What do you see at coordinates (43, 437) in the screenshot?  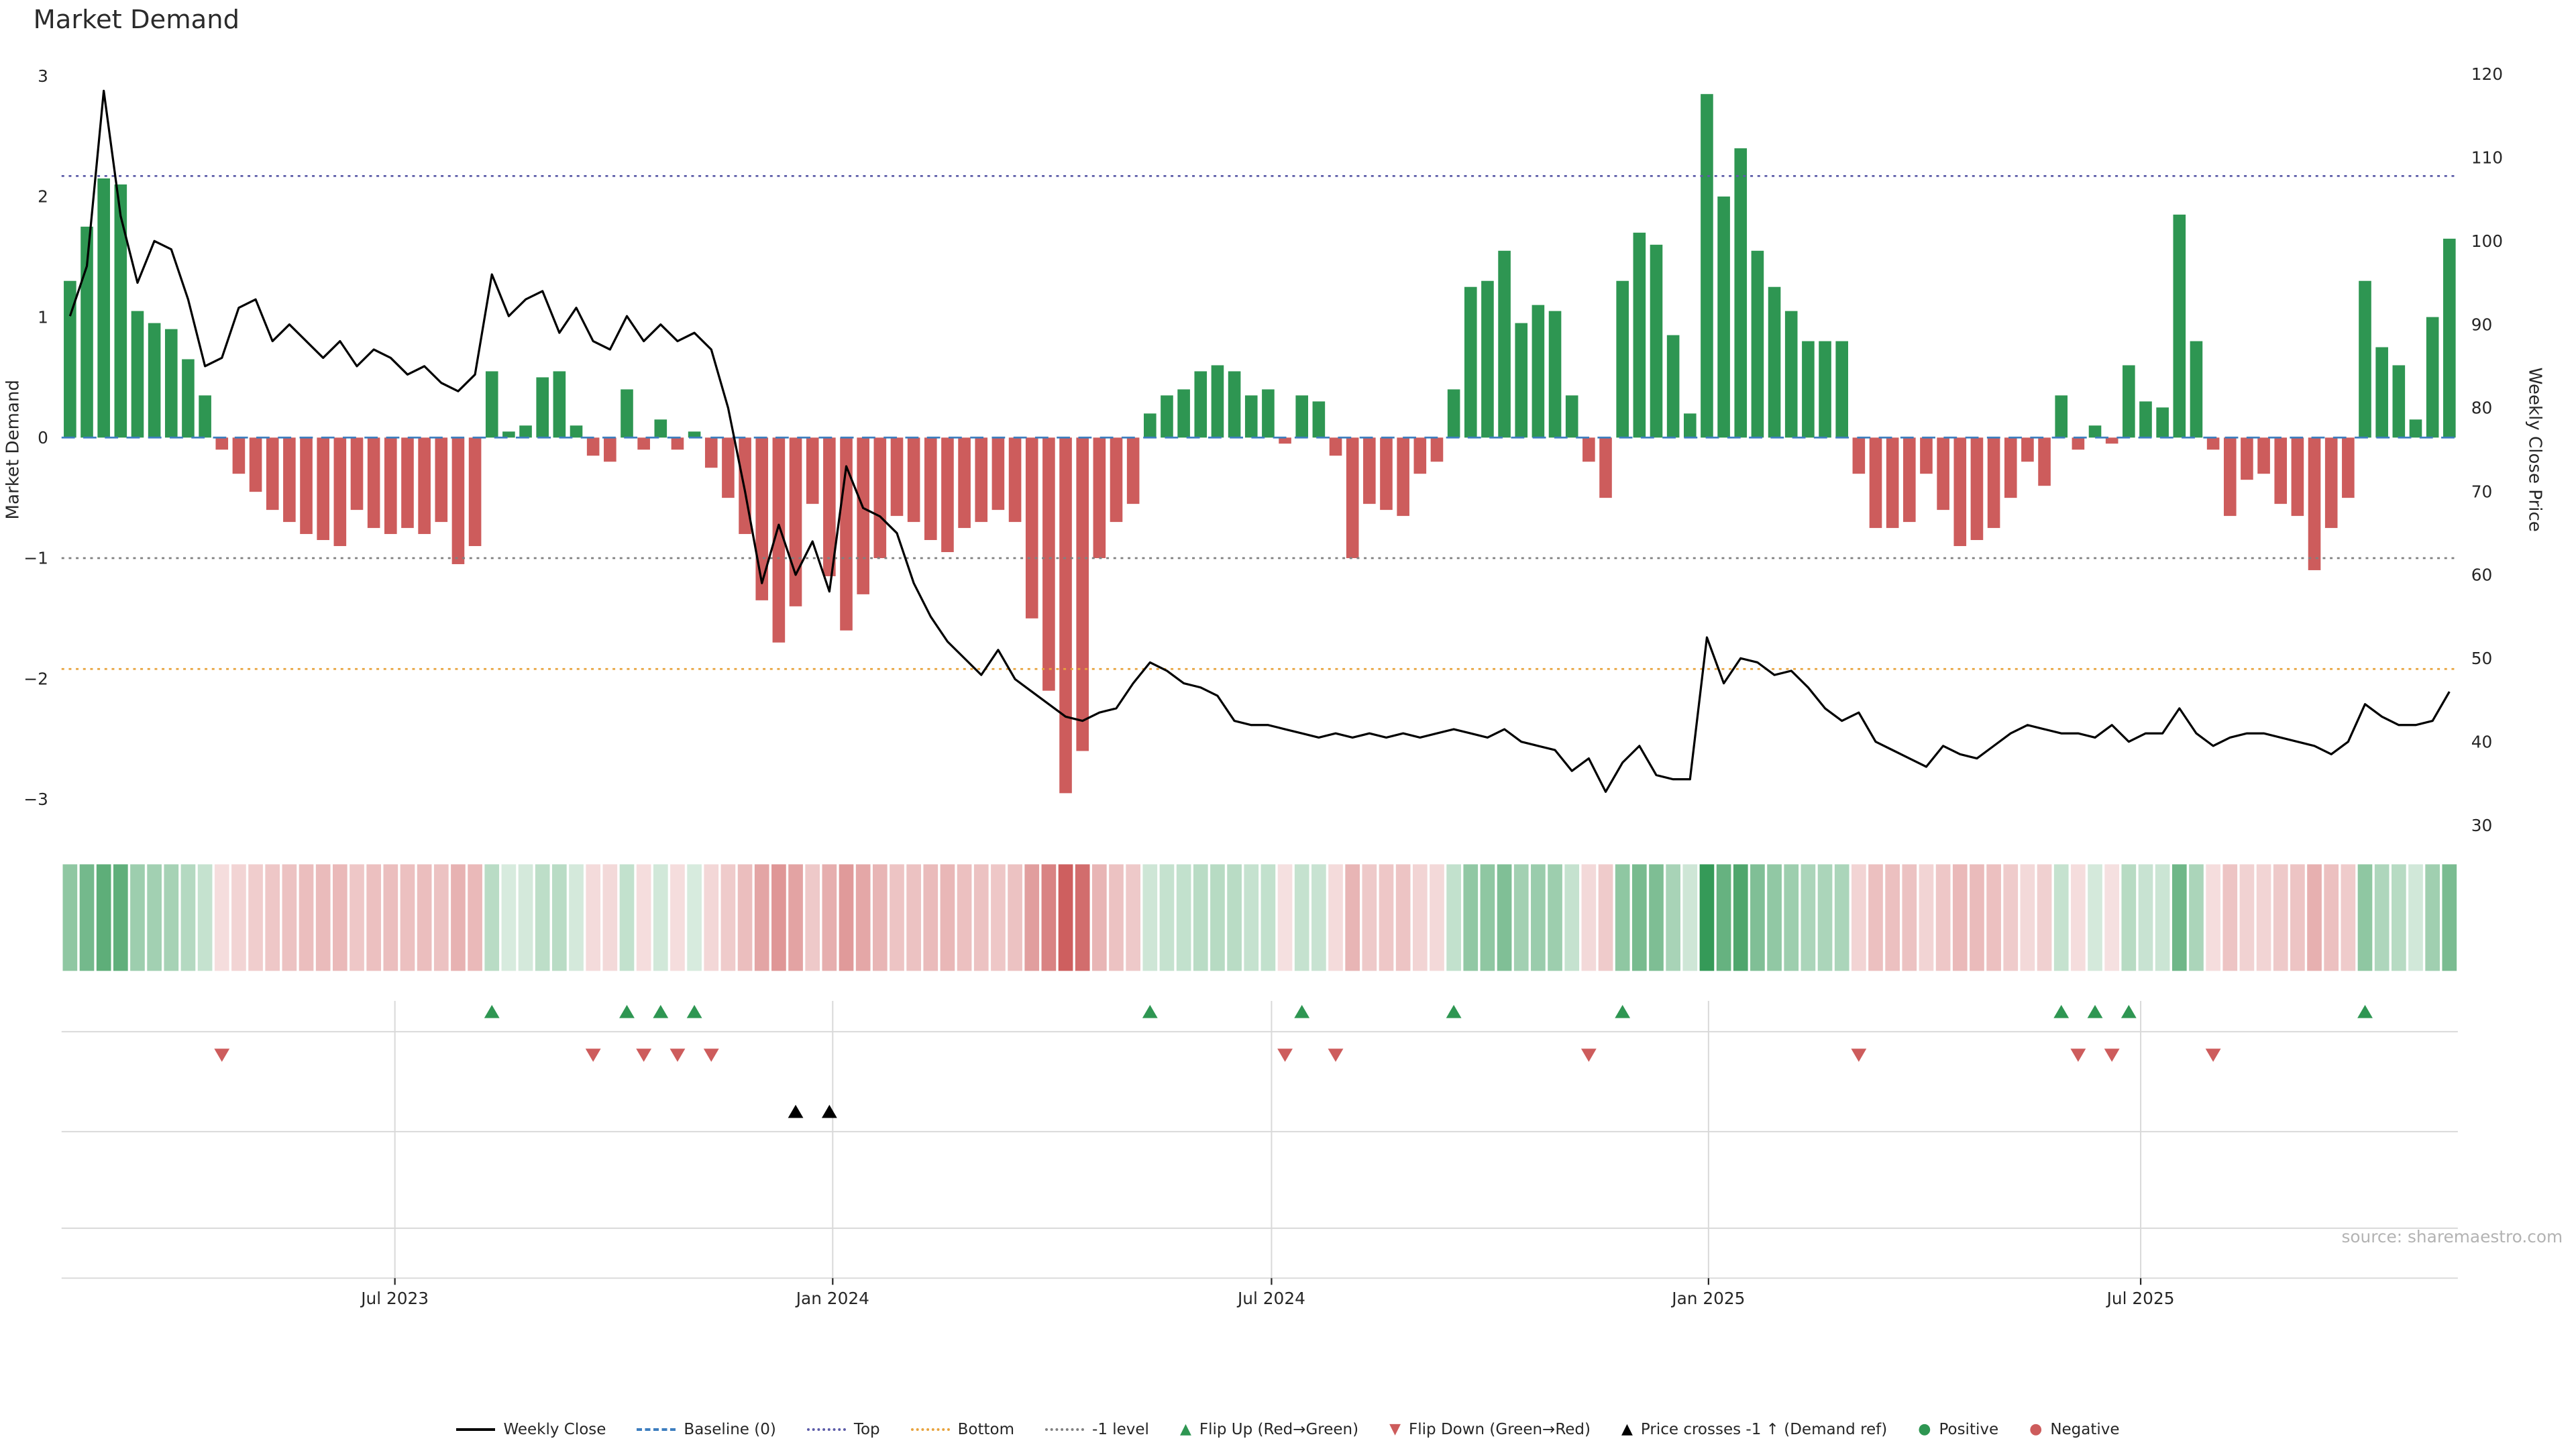 I see `left-tick-label: 0` at bounding box center [43, 437].